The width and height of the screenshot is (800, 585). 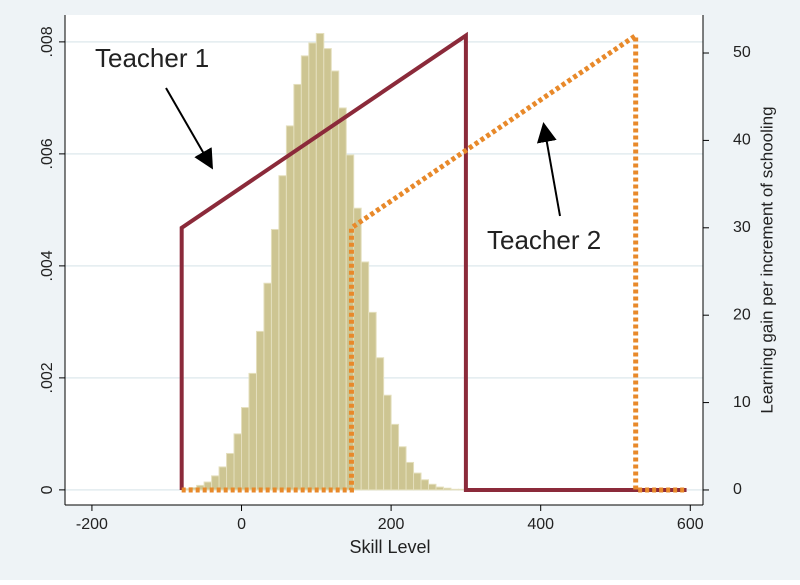 I want to click on x-tick-label: 0, so click(x=241, y=524).